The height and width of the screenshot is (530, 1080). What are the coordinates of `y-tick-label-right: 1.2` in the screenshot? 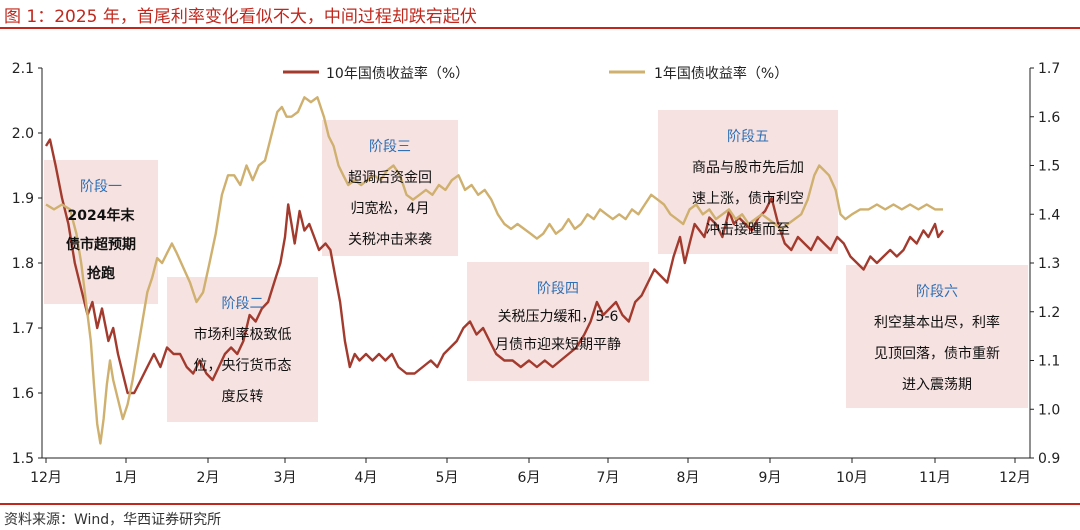 It's located at (1049, 313).